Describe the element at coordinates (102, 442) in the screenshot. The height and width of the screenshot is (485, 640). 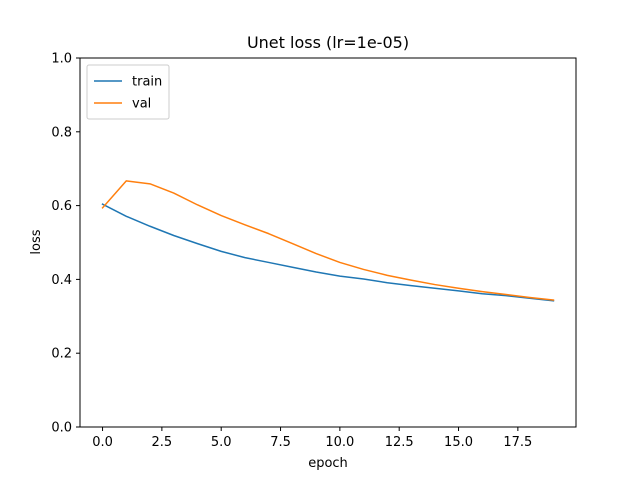
I see `x-tick-label: 0.0` at that location.